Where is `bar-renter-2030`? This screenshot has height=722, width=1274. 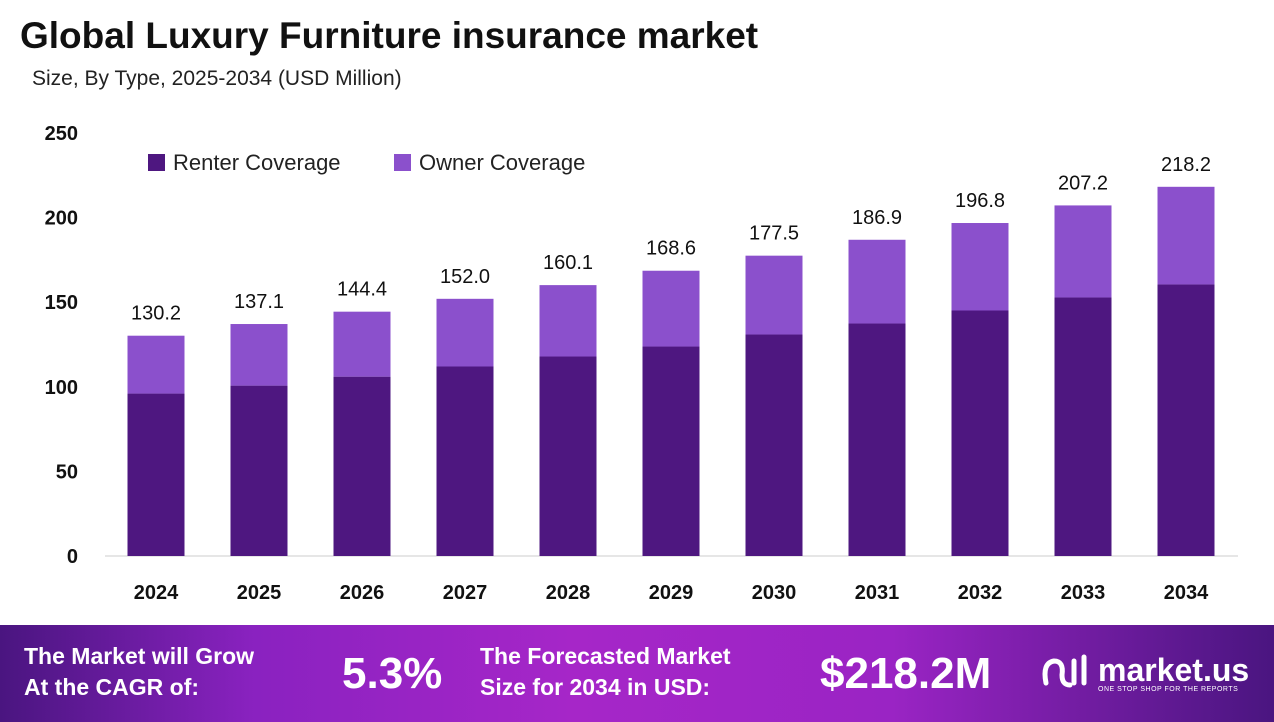
bar-renter-2030 is located at coordinates (774, 445).